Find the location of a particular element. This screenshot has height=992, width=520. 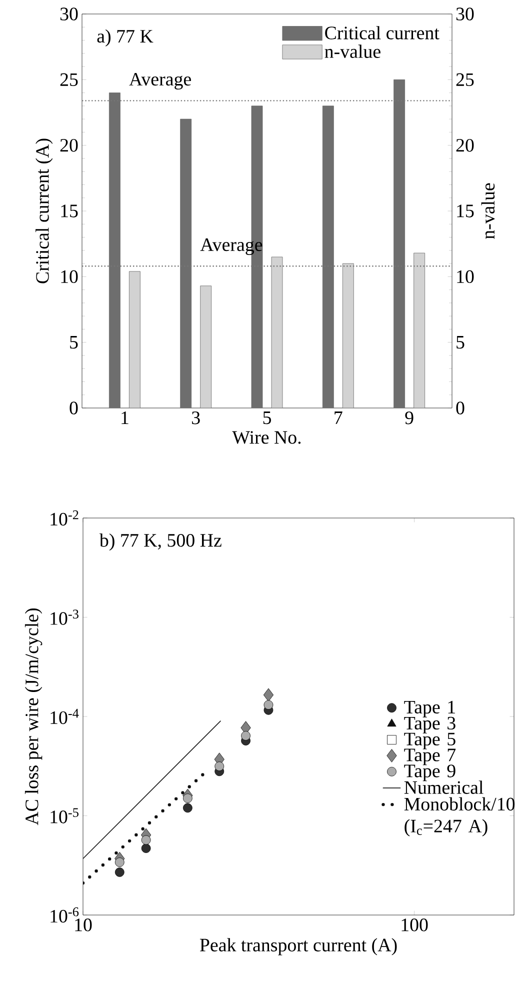

y-axis-title: Critical current (A) is located at coordinates (44, 211).